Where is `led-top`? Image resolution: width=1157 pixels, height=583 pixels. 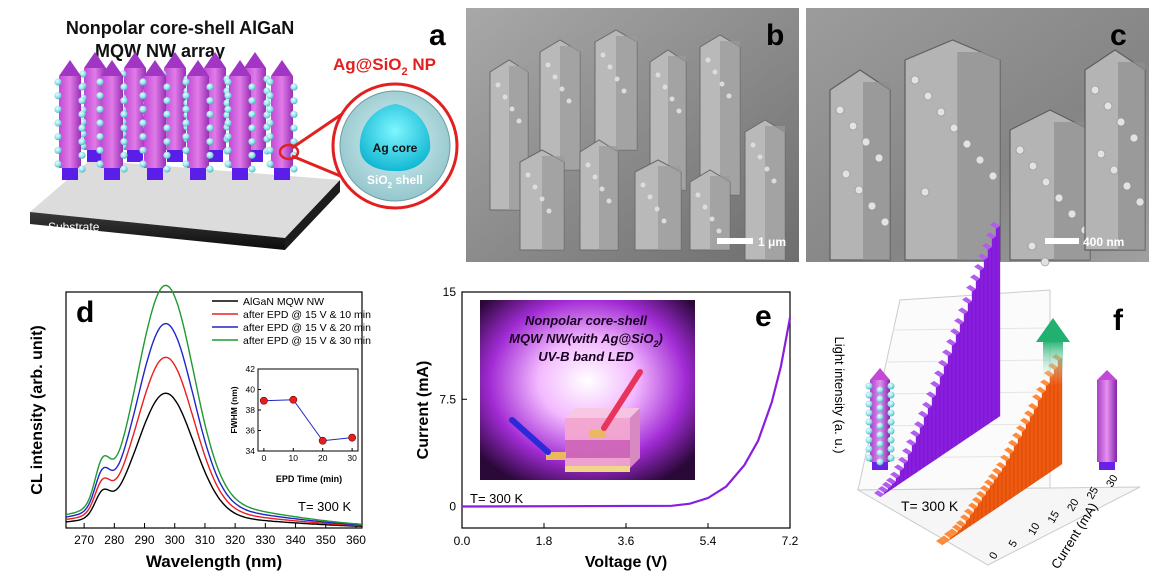
led-top is located at coordinates (602, 413).